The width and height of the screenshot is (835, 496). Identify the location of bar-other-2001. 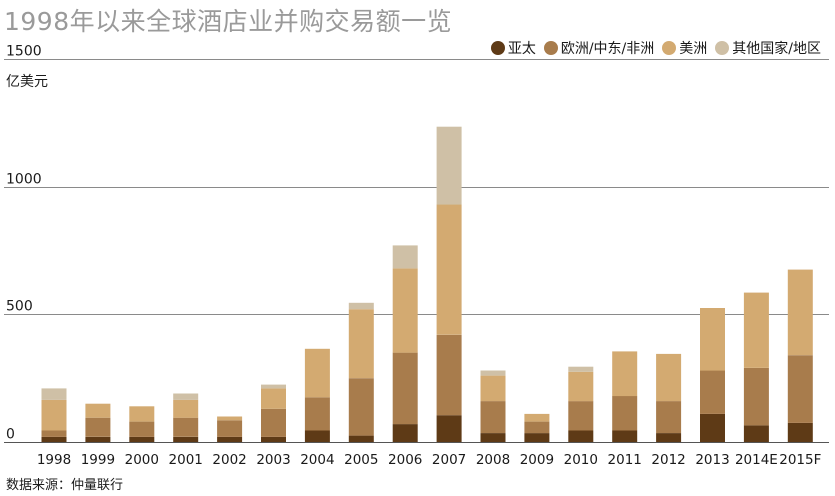
(186, 396).